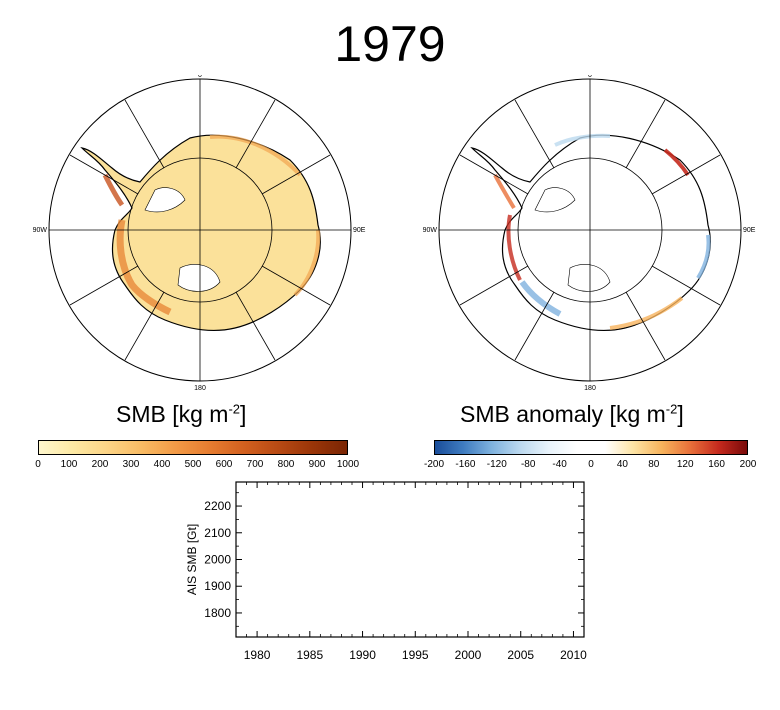  I want to click on colorbar-tick-label: 100, so click(69, 464).